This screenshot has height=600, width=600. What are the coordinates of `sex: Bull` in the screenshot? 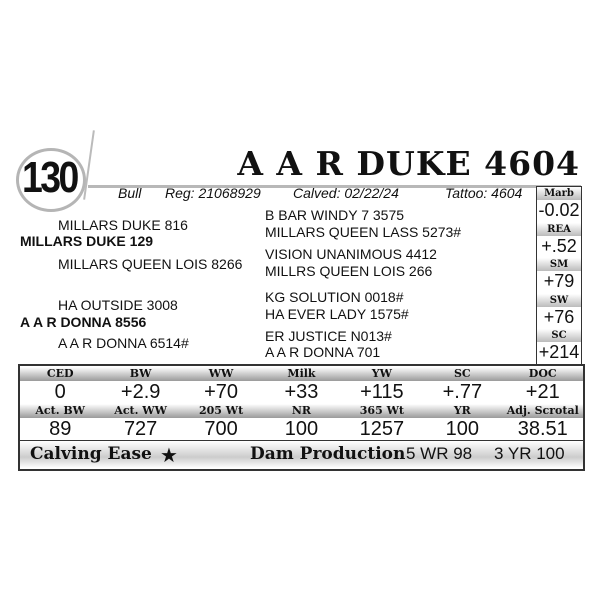 It's located at (130, 193).